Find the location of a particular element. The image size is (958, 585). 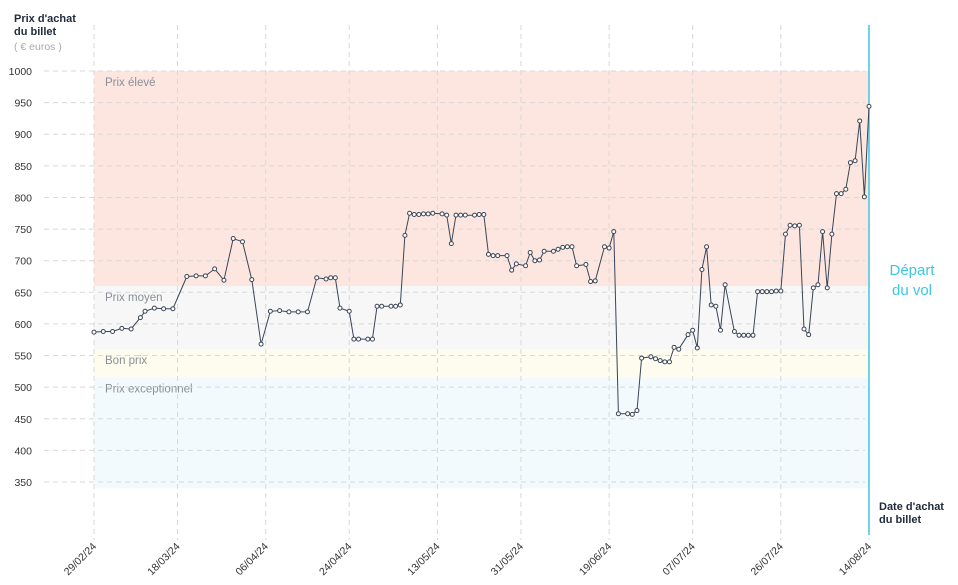

y-tick-label: 500 is located at coordinates (23, 388).